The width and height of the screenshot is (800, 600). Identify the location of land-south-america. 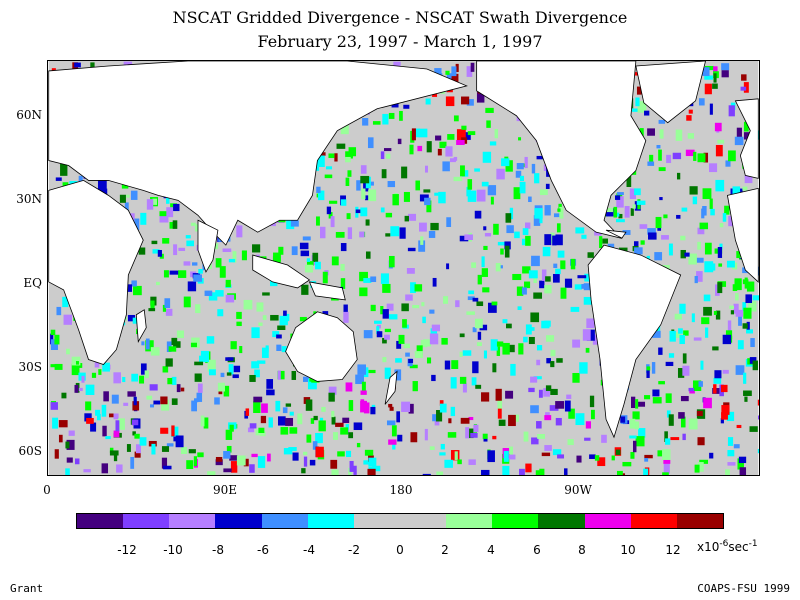
(634, 341).